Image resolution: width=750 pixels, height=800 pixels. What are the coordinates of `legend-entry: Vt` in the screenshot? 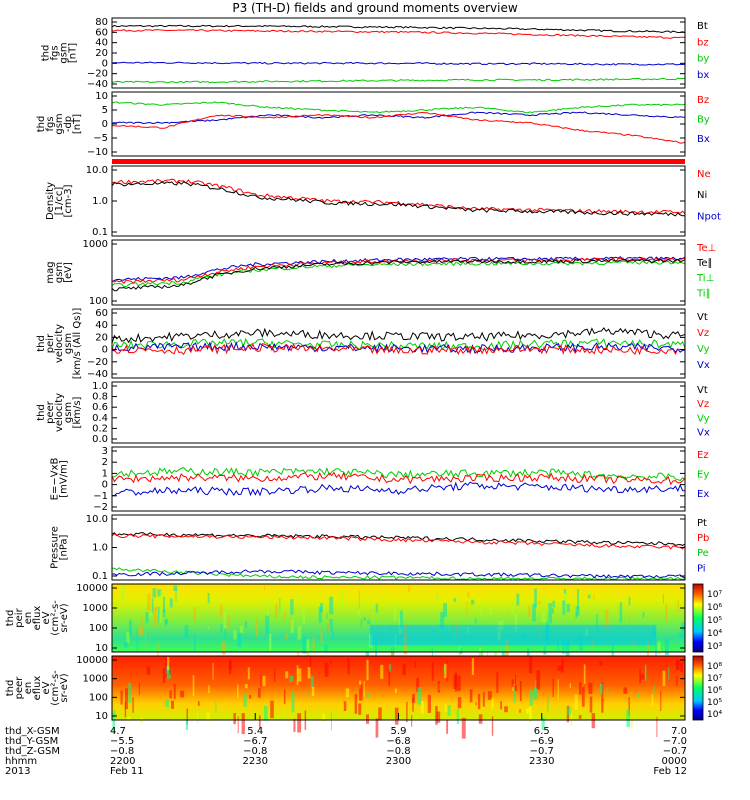 It's located at (702, 317).